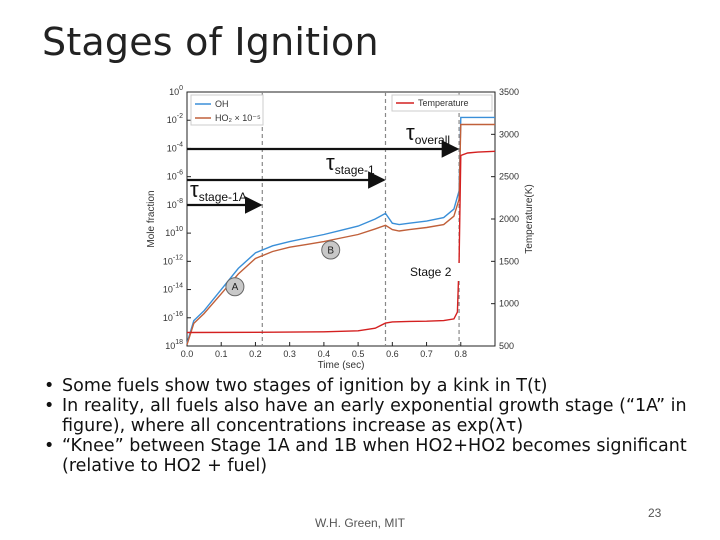 Image resolution: width=720 pixels, height=540 pixels. What do you see at coordinates (175, 176) in the screenshot?
I see `y-tick-label: 10⁻⁶` at bounding box center [175, 176].